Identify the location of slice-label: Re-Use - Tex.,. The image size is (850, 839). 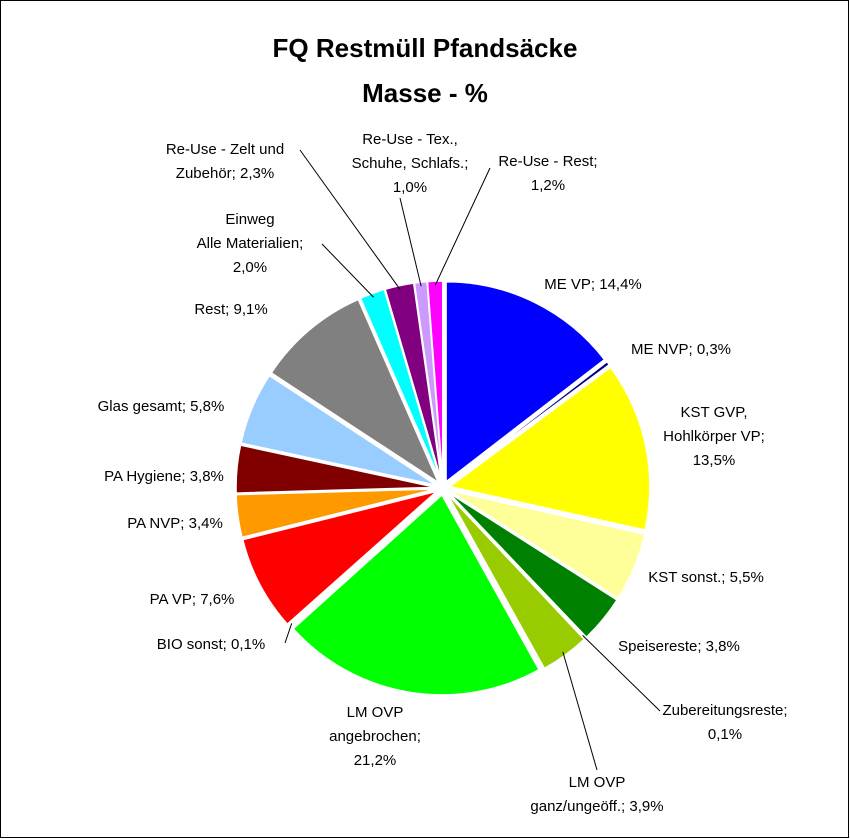
(410, 139).